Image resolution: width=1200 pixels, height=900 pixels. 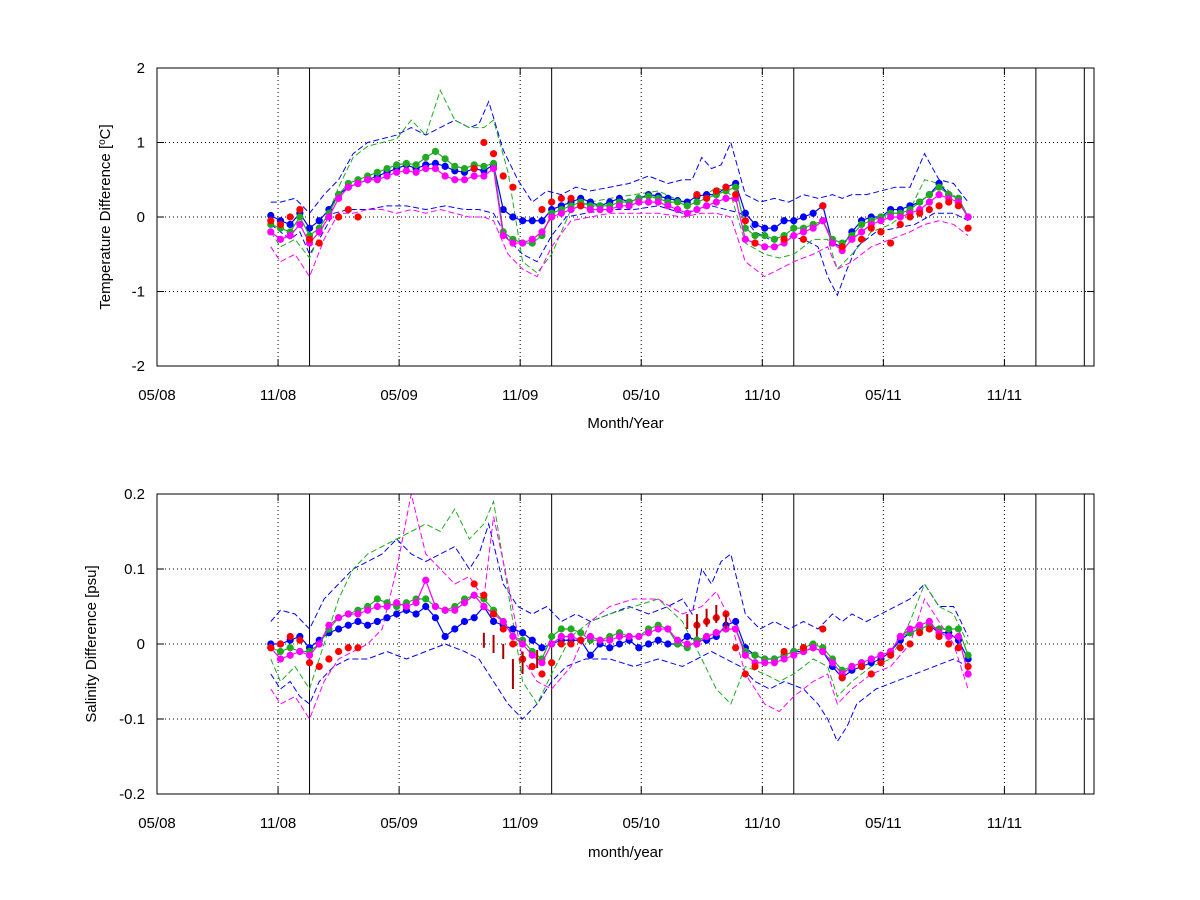 What do you see at coordinates (619, 157) in the screenshot?
I see `temperature-blue-dashed-line` at bounding box center [619, 157].